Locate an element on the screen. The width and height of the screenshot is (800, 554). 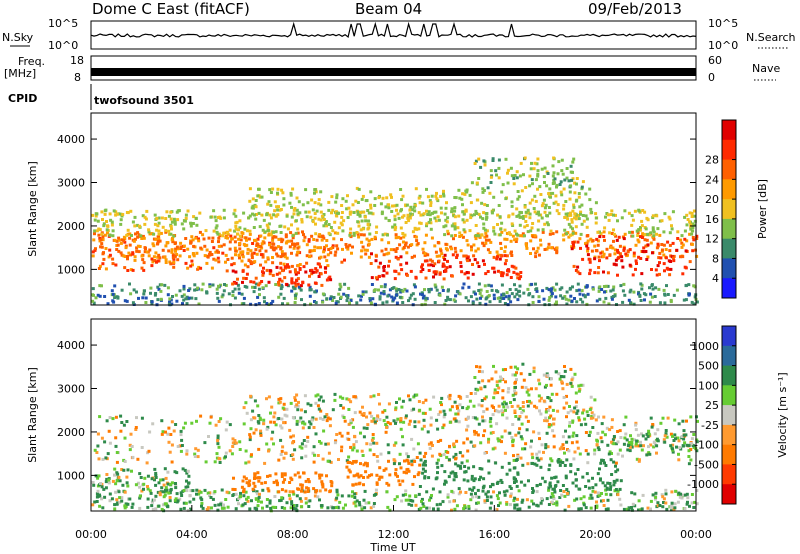
xtick-label: 00:00 is located at coordinates (91, 534).